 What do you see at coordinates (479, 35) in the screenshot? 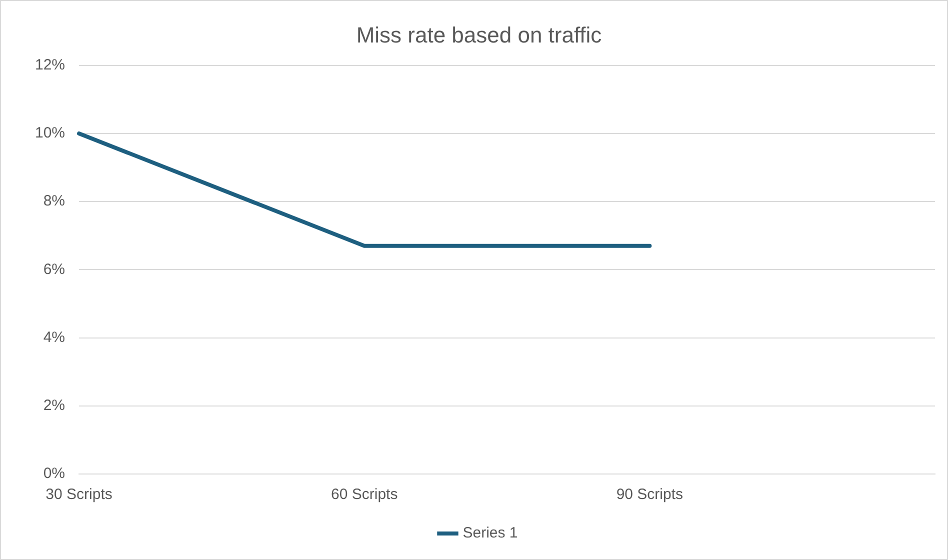
I see `chart-title: Miss rate based on traffic` at bounding box center [479, 35].